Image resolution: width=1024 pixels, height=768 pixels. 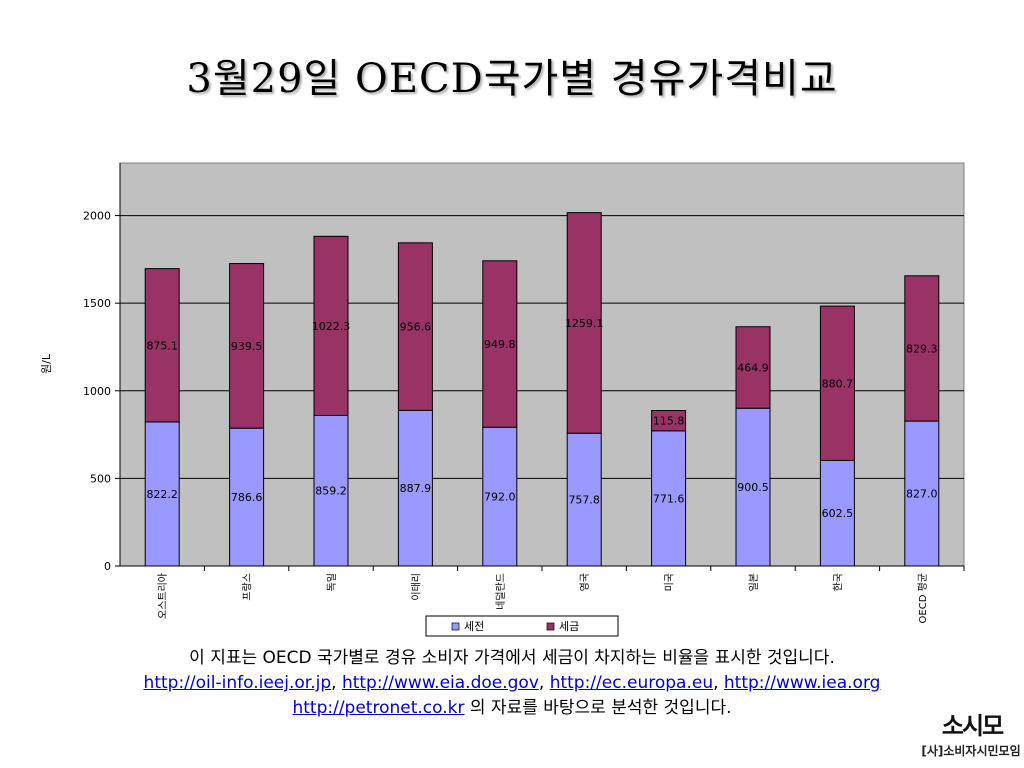 I want to click on value-label-pretax-8: 602.5, so click(x=838, y=513).